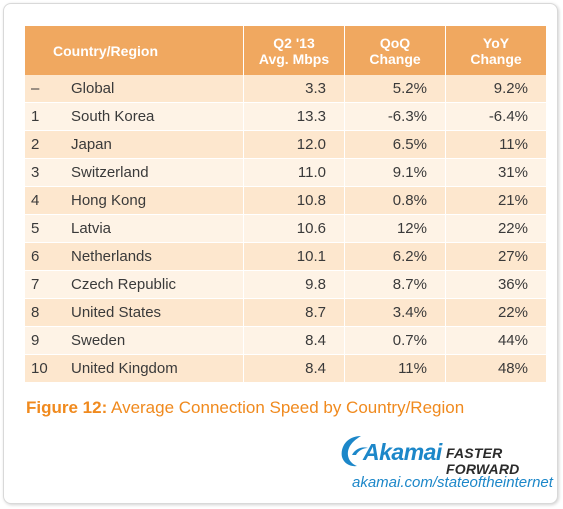  What do you see at coordinates (294, 145) in the screenshot?
I see `row-avg-mbps: 12.0` at bounding box center [294, 145].